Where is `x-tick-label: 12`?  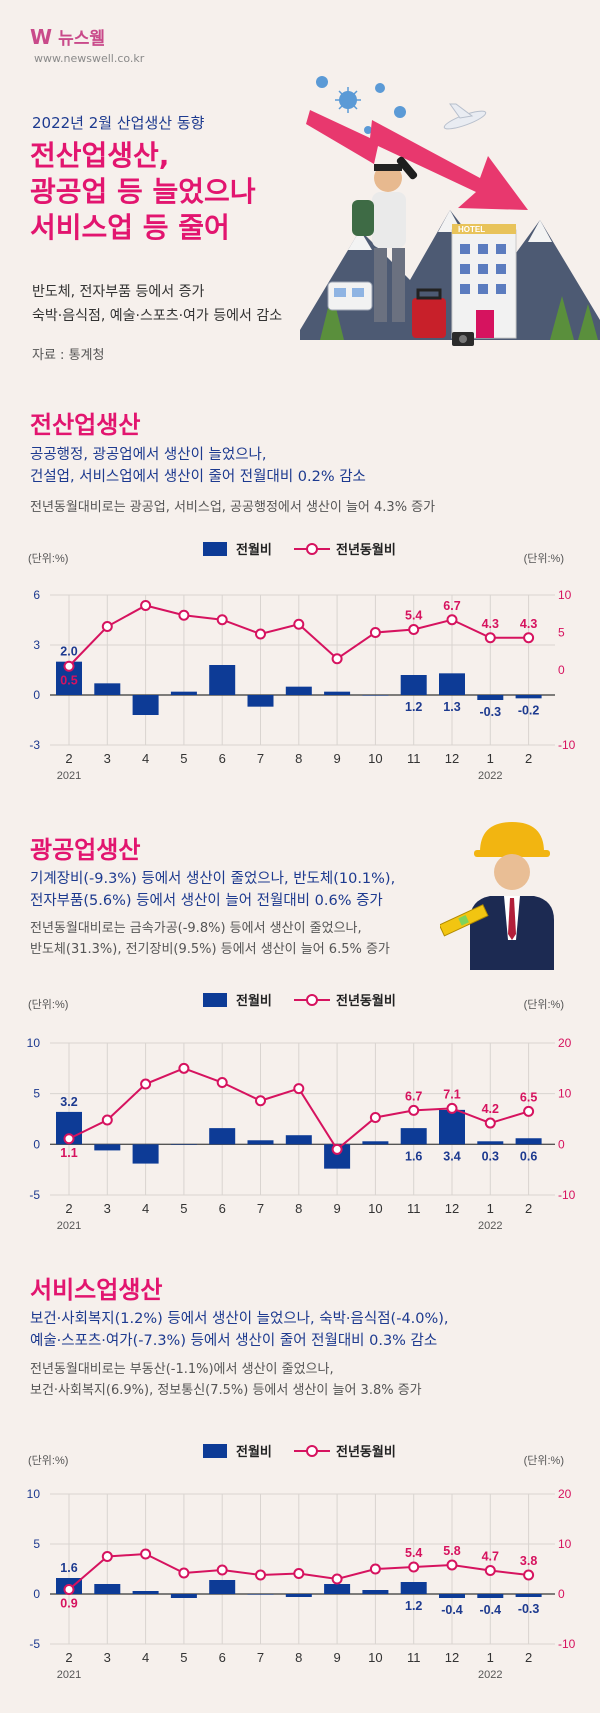
x-tick-label: 12 is located at coordinates (452, 758).